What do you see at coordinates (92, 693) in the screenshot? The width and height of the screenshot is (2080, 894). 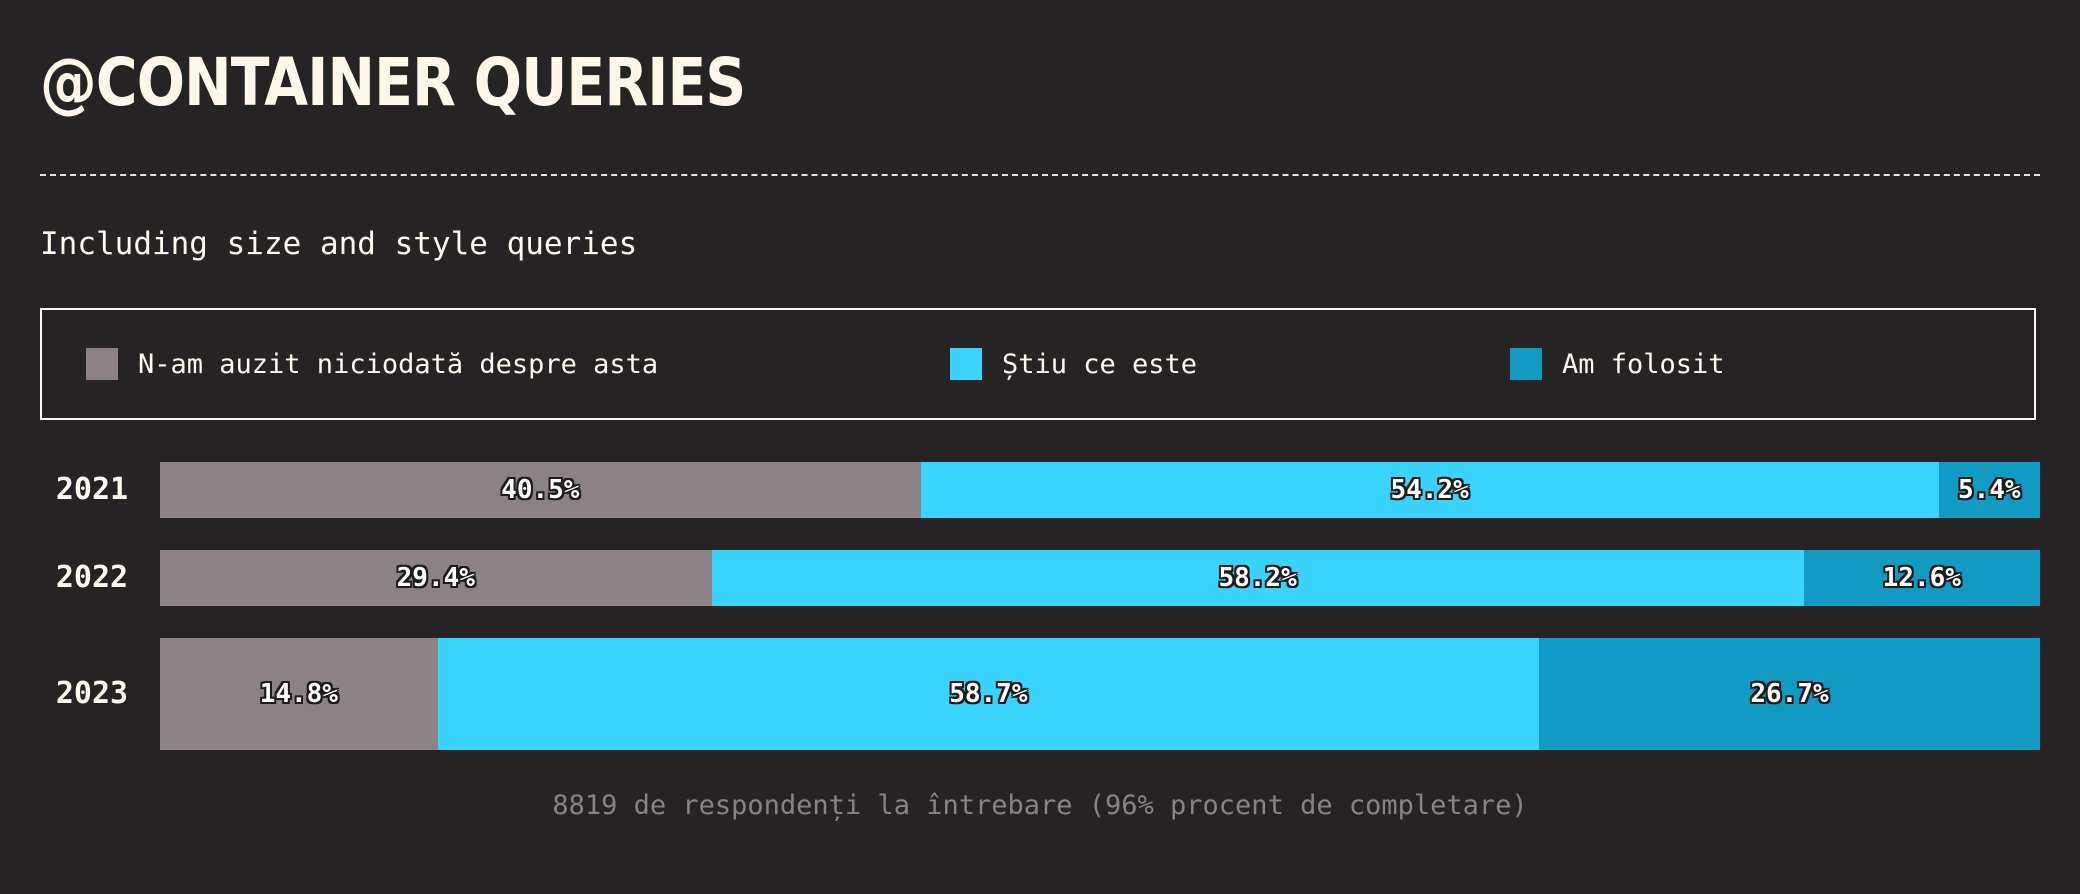 I see `row-label-2023: 2023` at bounding box center [92, 693].